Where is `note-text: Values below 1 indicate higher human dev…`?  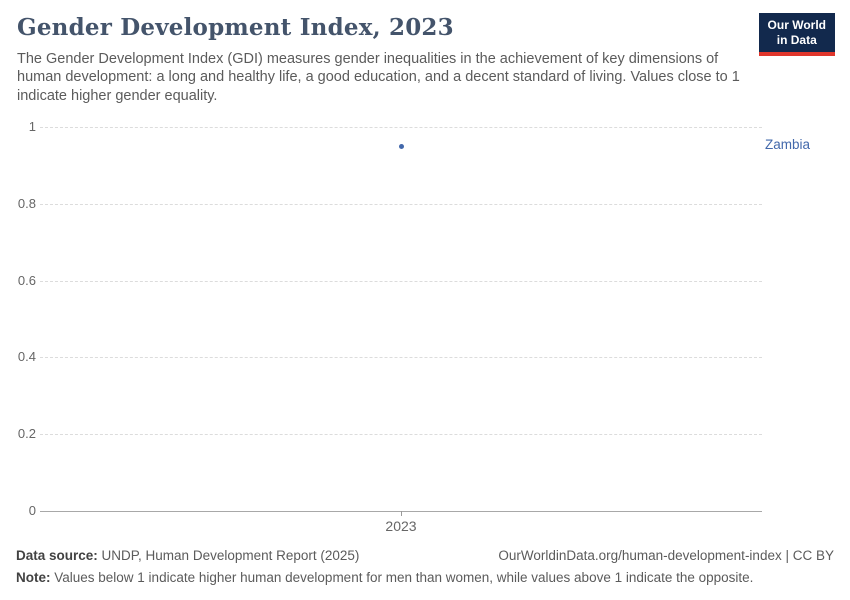 note-text: Values below 1 indicate higher human dev… is located at coordinates (402, 577).